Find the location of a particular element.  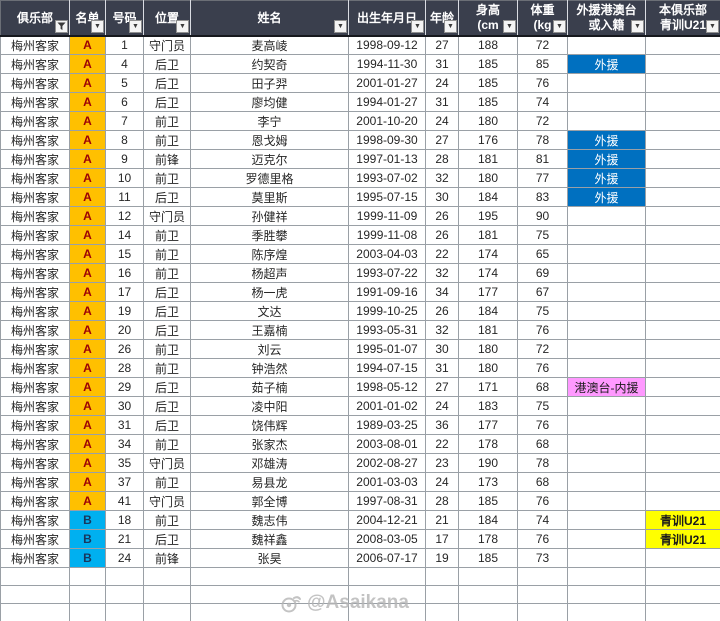

cell-dob: 2006-07-17 is located at coordinates (387, 558).